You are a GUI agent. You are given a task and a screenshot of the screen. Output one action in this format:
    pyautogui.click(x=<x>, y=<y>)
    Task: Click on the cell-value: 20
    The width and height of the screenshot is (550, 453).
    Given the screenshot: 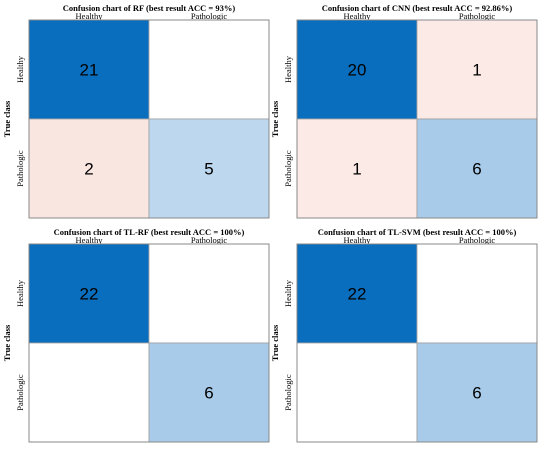 What is the action you would take?
    pyautogui.click(x=357, y=70)
    